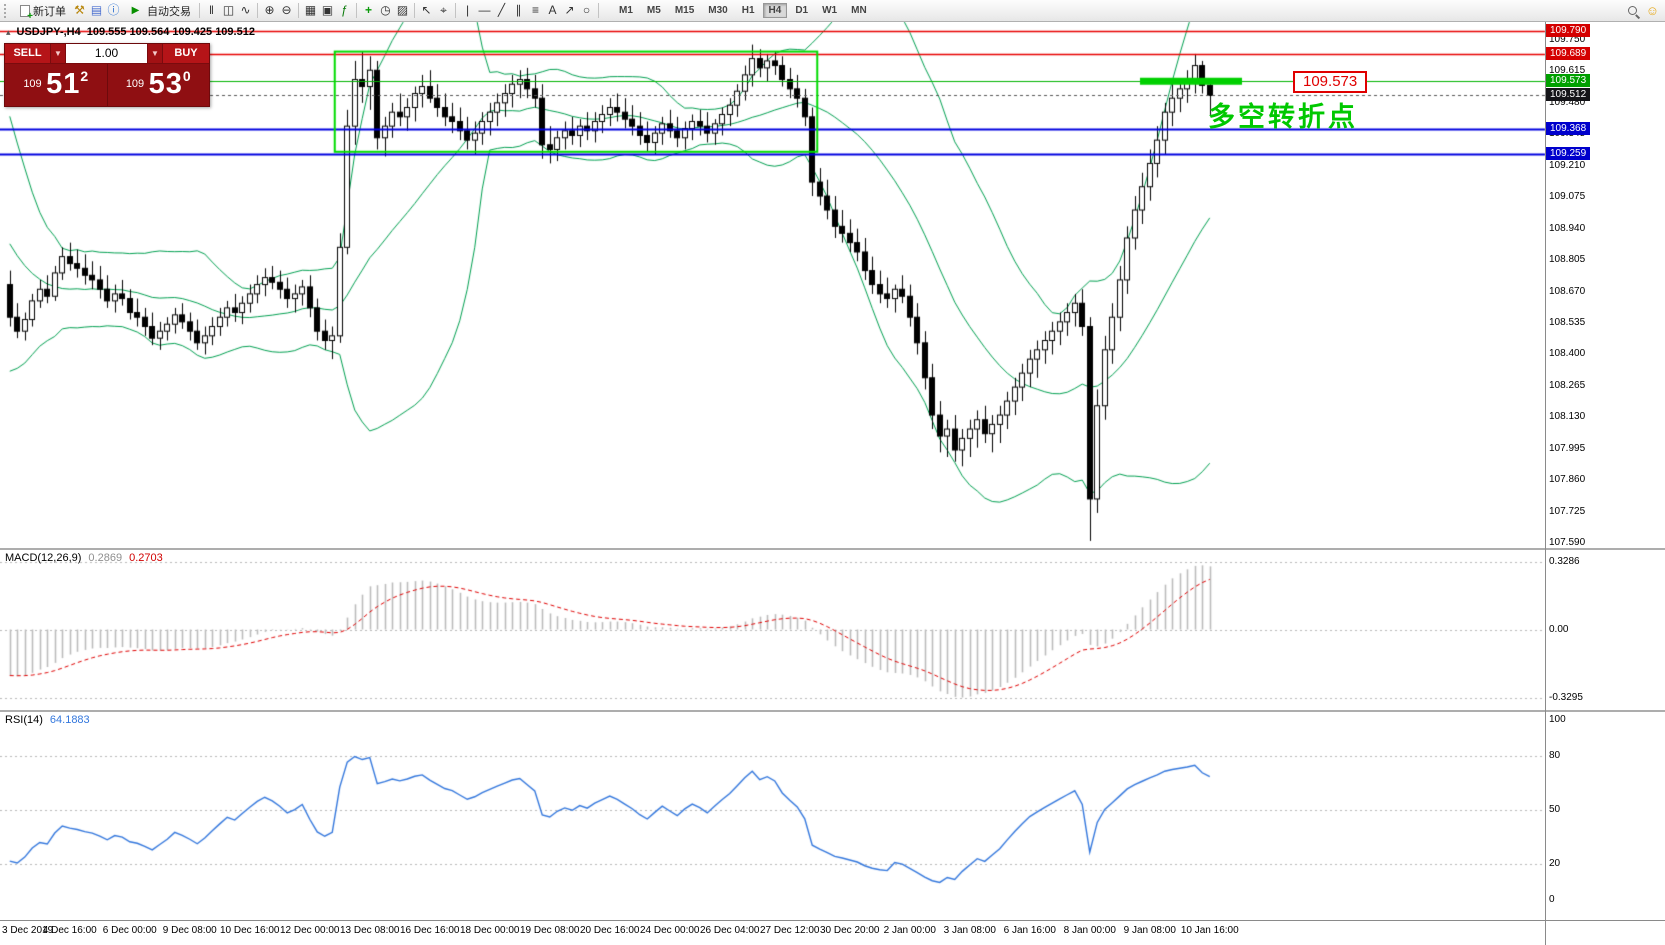 This screenshot has width=1665, height=945. Describe the element at coordinates (1605, 471) in the screenshot. I see `price-axis` at that location.